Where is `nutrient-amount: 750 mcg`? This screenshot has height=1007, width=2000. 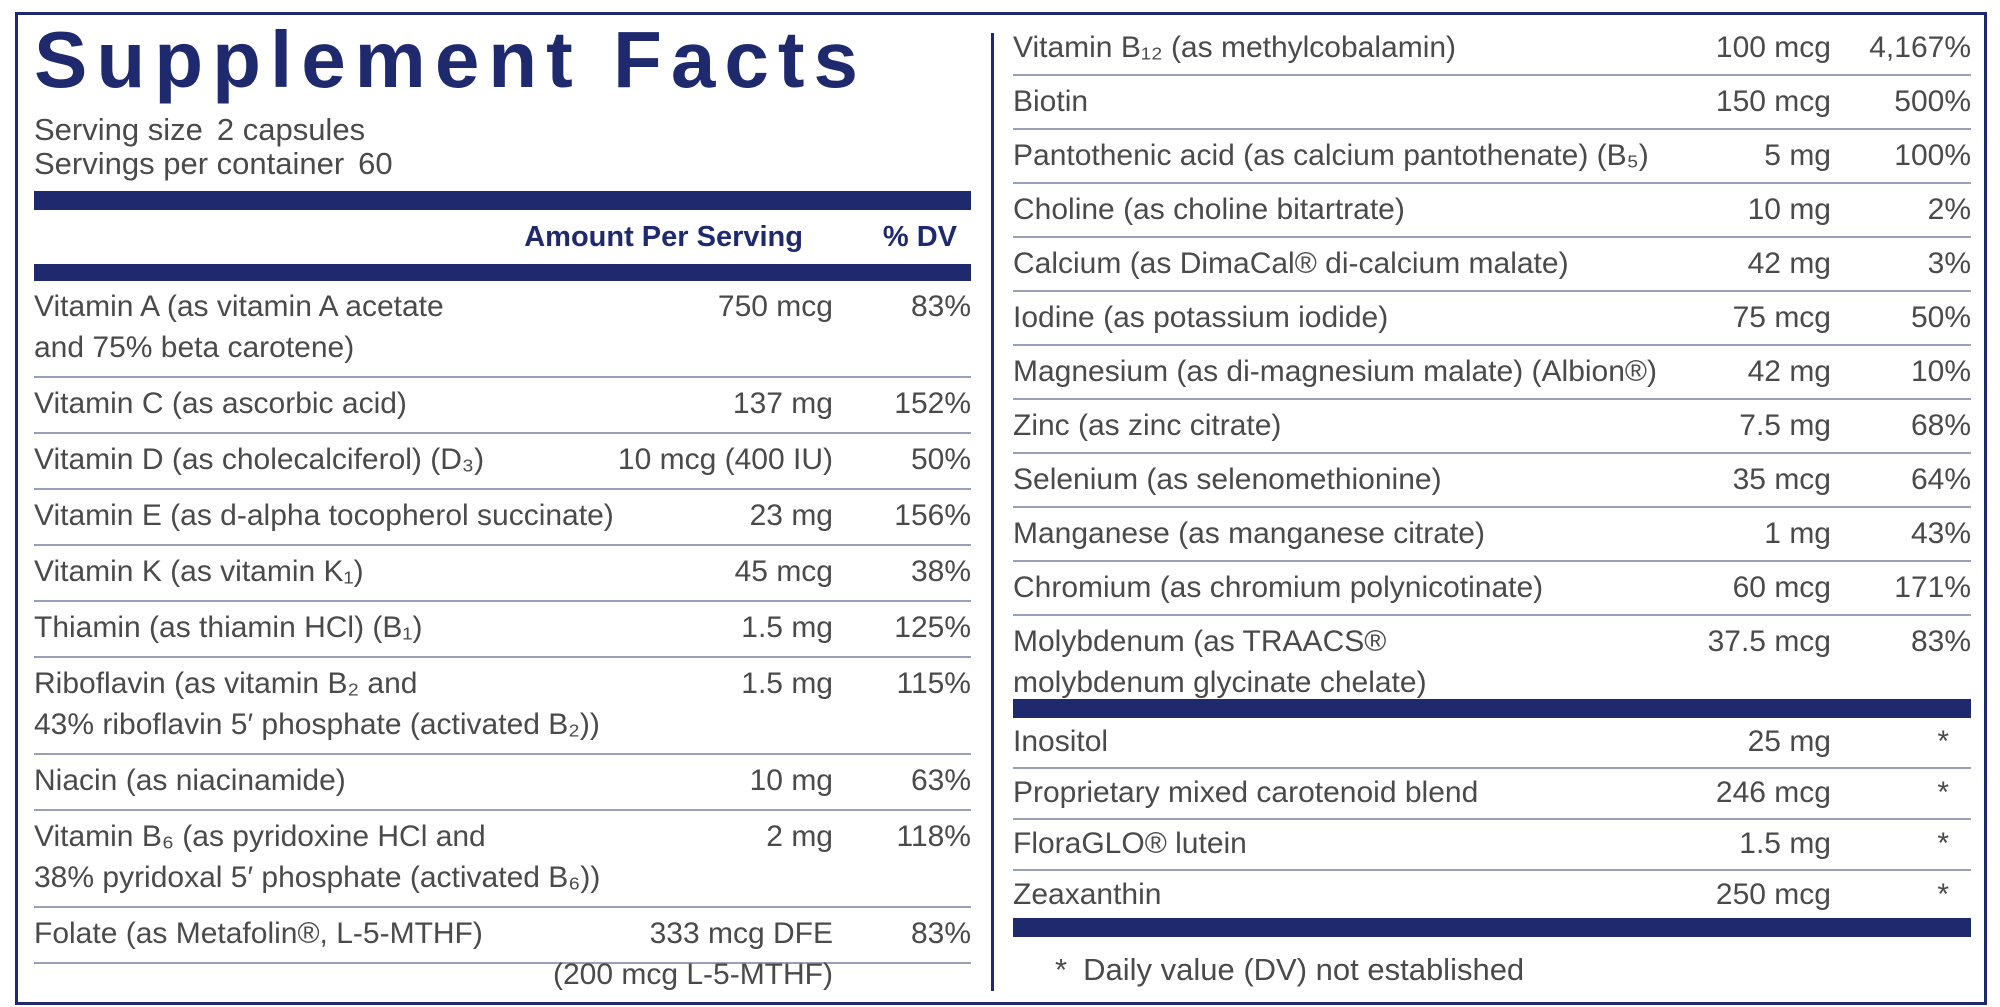
nutrient-amount: 750 mcg is located at coordinates (775, 306).